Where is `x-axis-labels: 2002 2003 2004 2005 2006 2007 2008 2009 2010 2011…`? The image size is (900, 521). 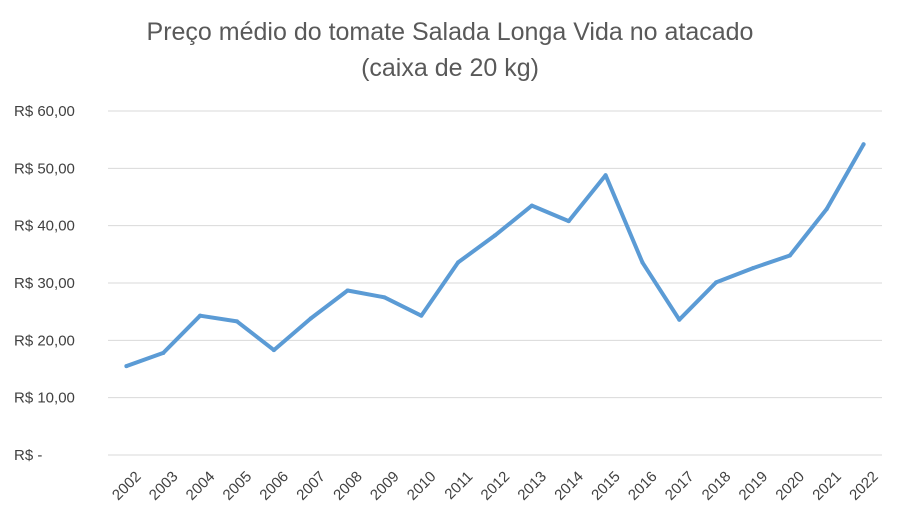 x-axis-labels: 2002 2003 2004 2005 2006 2007 2008 2009 2010 2011… is located at coordinates (495, 486).